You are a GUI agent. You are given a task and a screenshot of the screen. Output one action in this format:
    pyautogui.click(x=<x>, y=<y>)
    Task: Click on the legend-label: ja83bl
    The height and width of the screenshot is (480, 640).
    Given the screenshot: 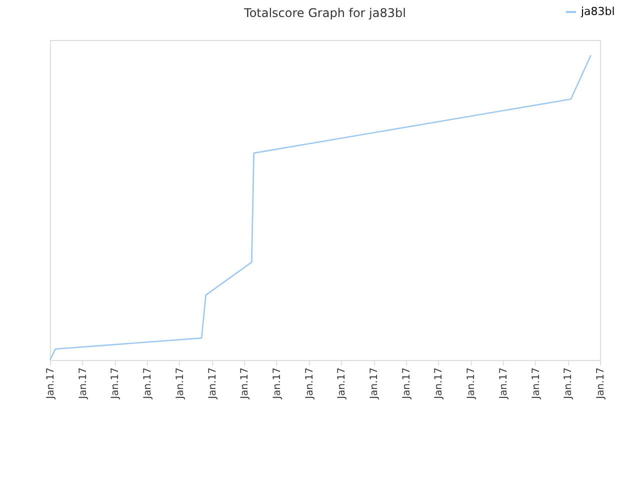 What is the action you would take?
    pyautogui.click(x=597, y=11)
    